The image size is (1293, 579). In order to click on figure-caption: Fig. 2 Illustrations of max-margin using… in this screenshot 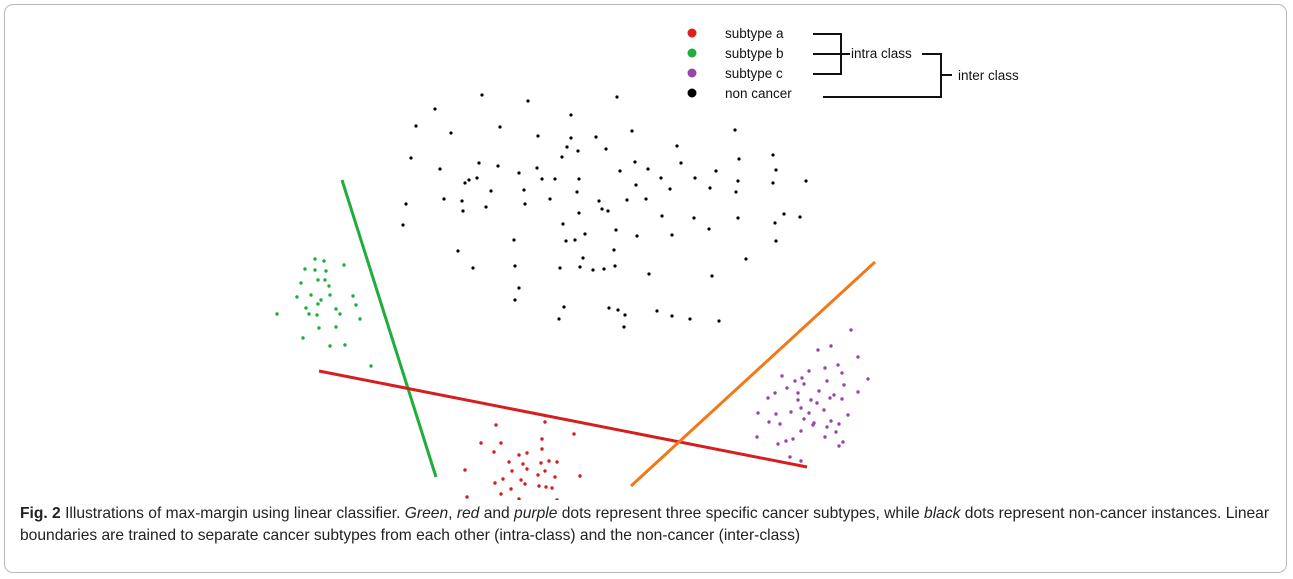, I will do `click(645, 525)`.